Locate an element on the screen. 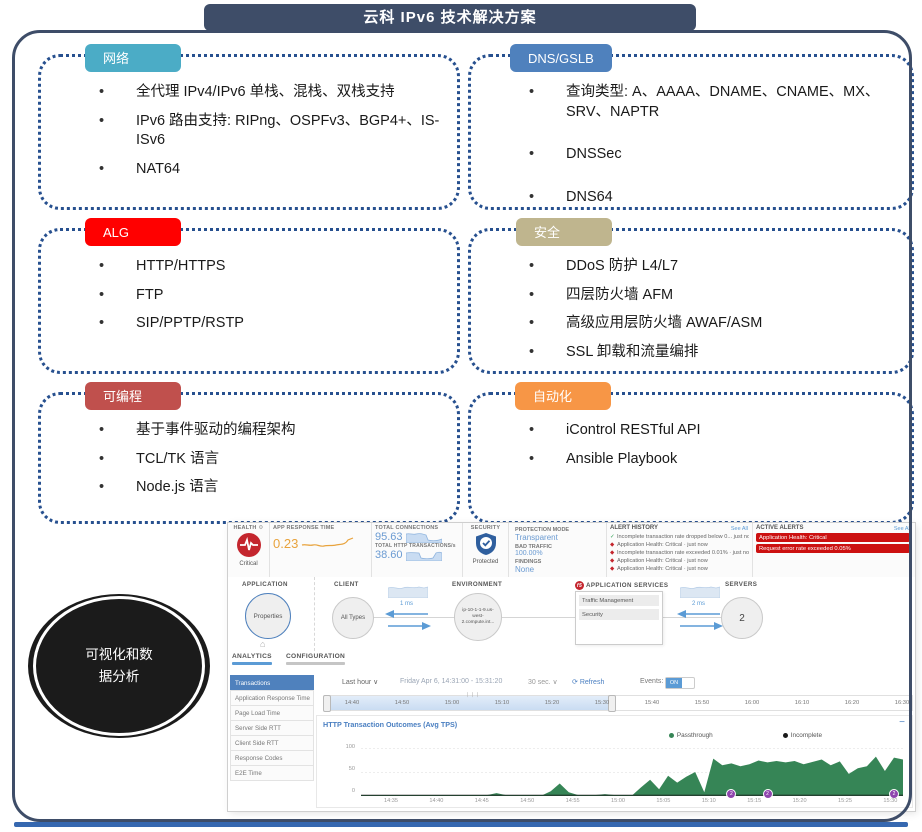 This screenshot has width=922, height=832. active-alert-banner: Request error rate exceeded 0.05% is located at coordinates (833, 548).